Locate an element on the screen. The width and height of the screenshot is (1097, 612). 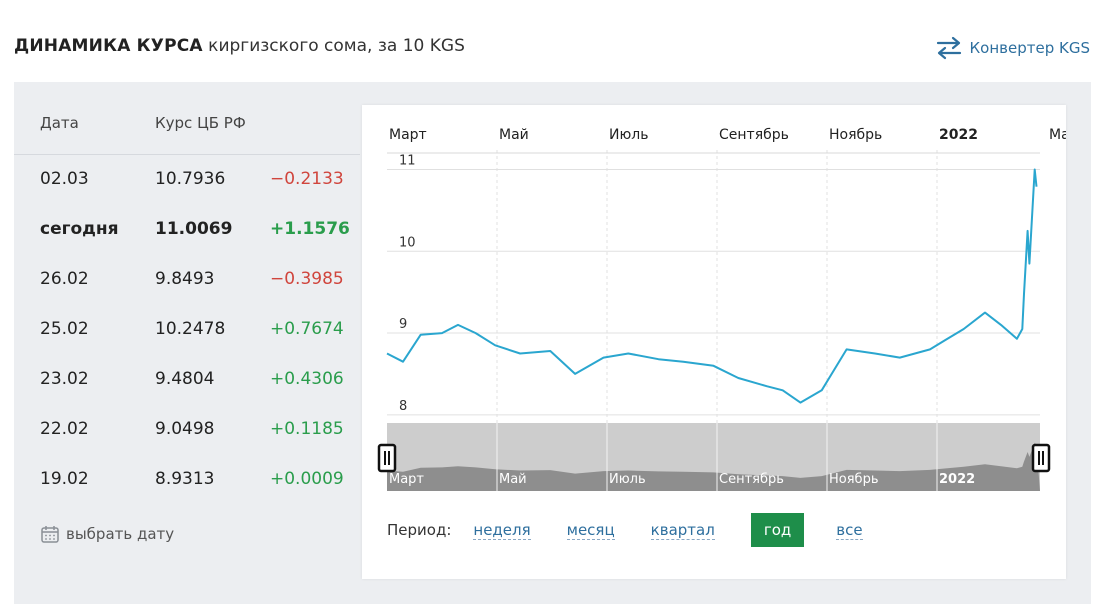
period-option-year: год is located at coordinates (777, 530).